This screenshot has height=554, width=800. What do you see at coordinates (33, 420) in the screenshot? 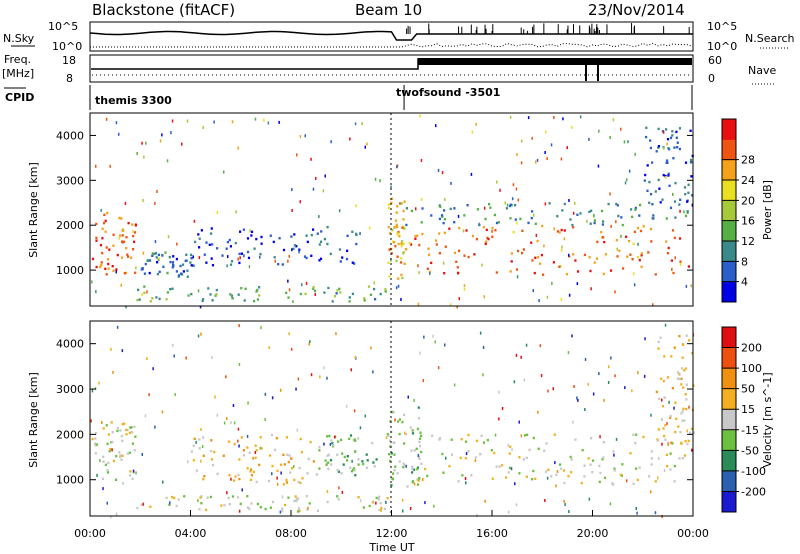
I see `velocity-ylabel: Slant Range [km]` at bounding box center [33, 420].